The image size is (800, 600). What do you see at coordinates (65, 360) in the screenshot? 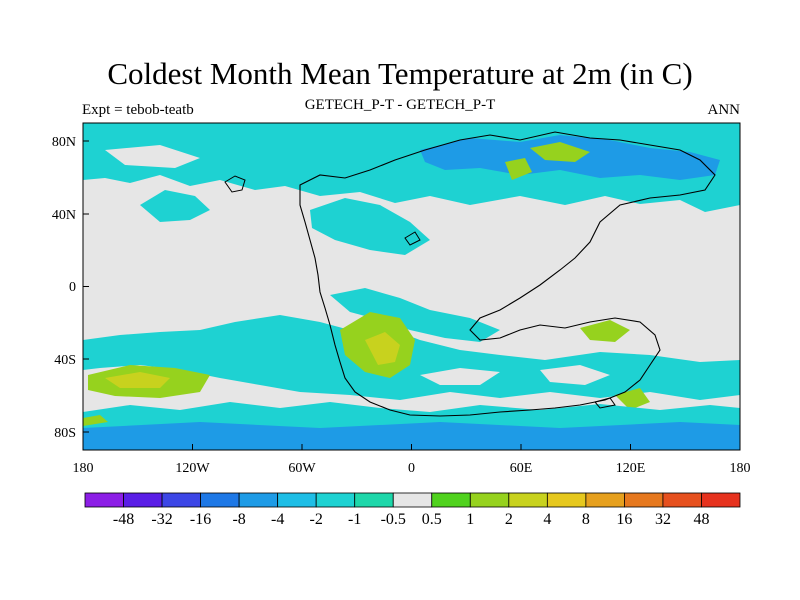
I see `lat-tick-label: 40S` at bounding box center [65, 360].